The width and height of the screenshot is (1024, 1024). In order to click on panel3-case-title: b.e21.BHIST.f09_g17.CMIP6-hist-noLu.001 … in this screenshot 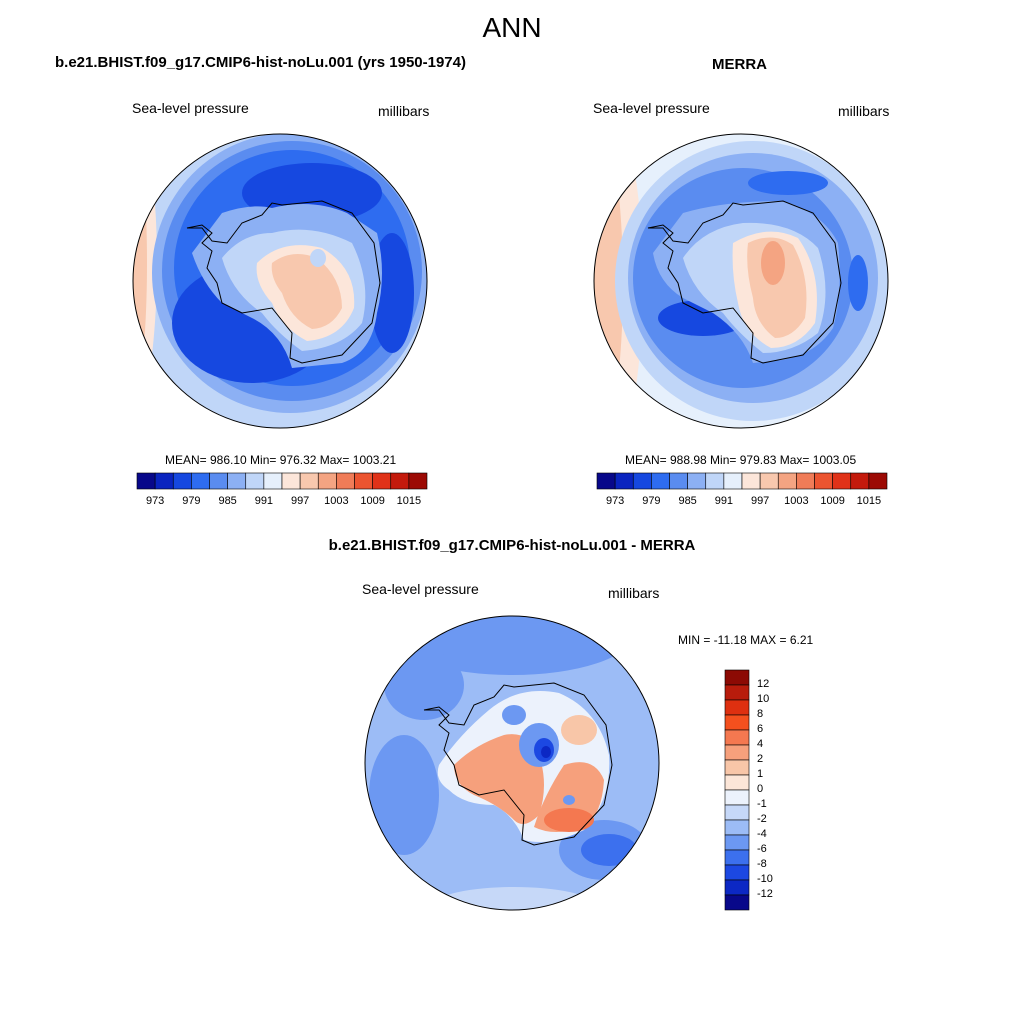, I will do `click(512, 545)`.